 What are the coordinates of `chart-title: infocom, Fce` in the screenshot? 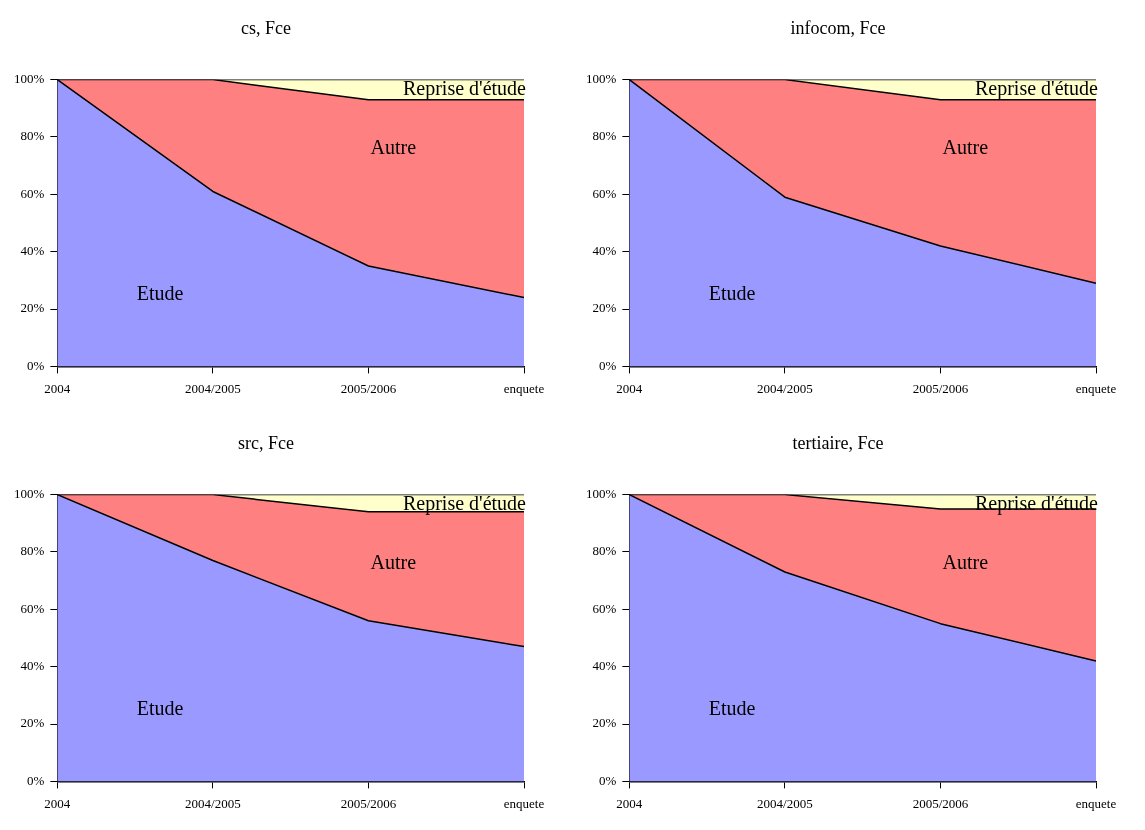 It's located at (838, 27).